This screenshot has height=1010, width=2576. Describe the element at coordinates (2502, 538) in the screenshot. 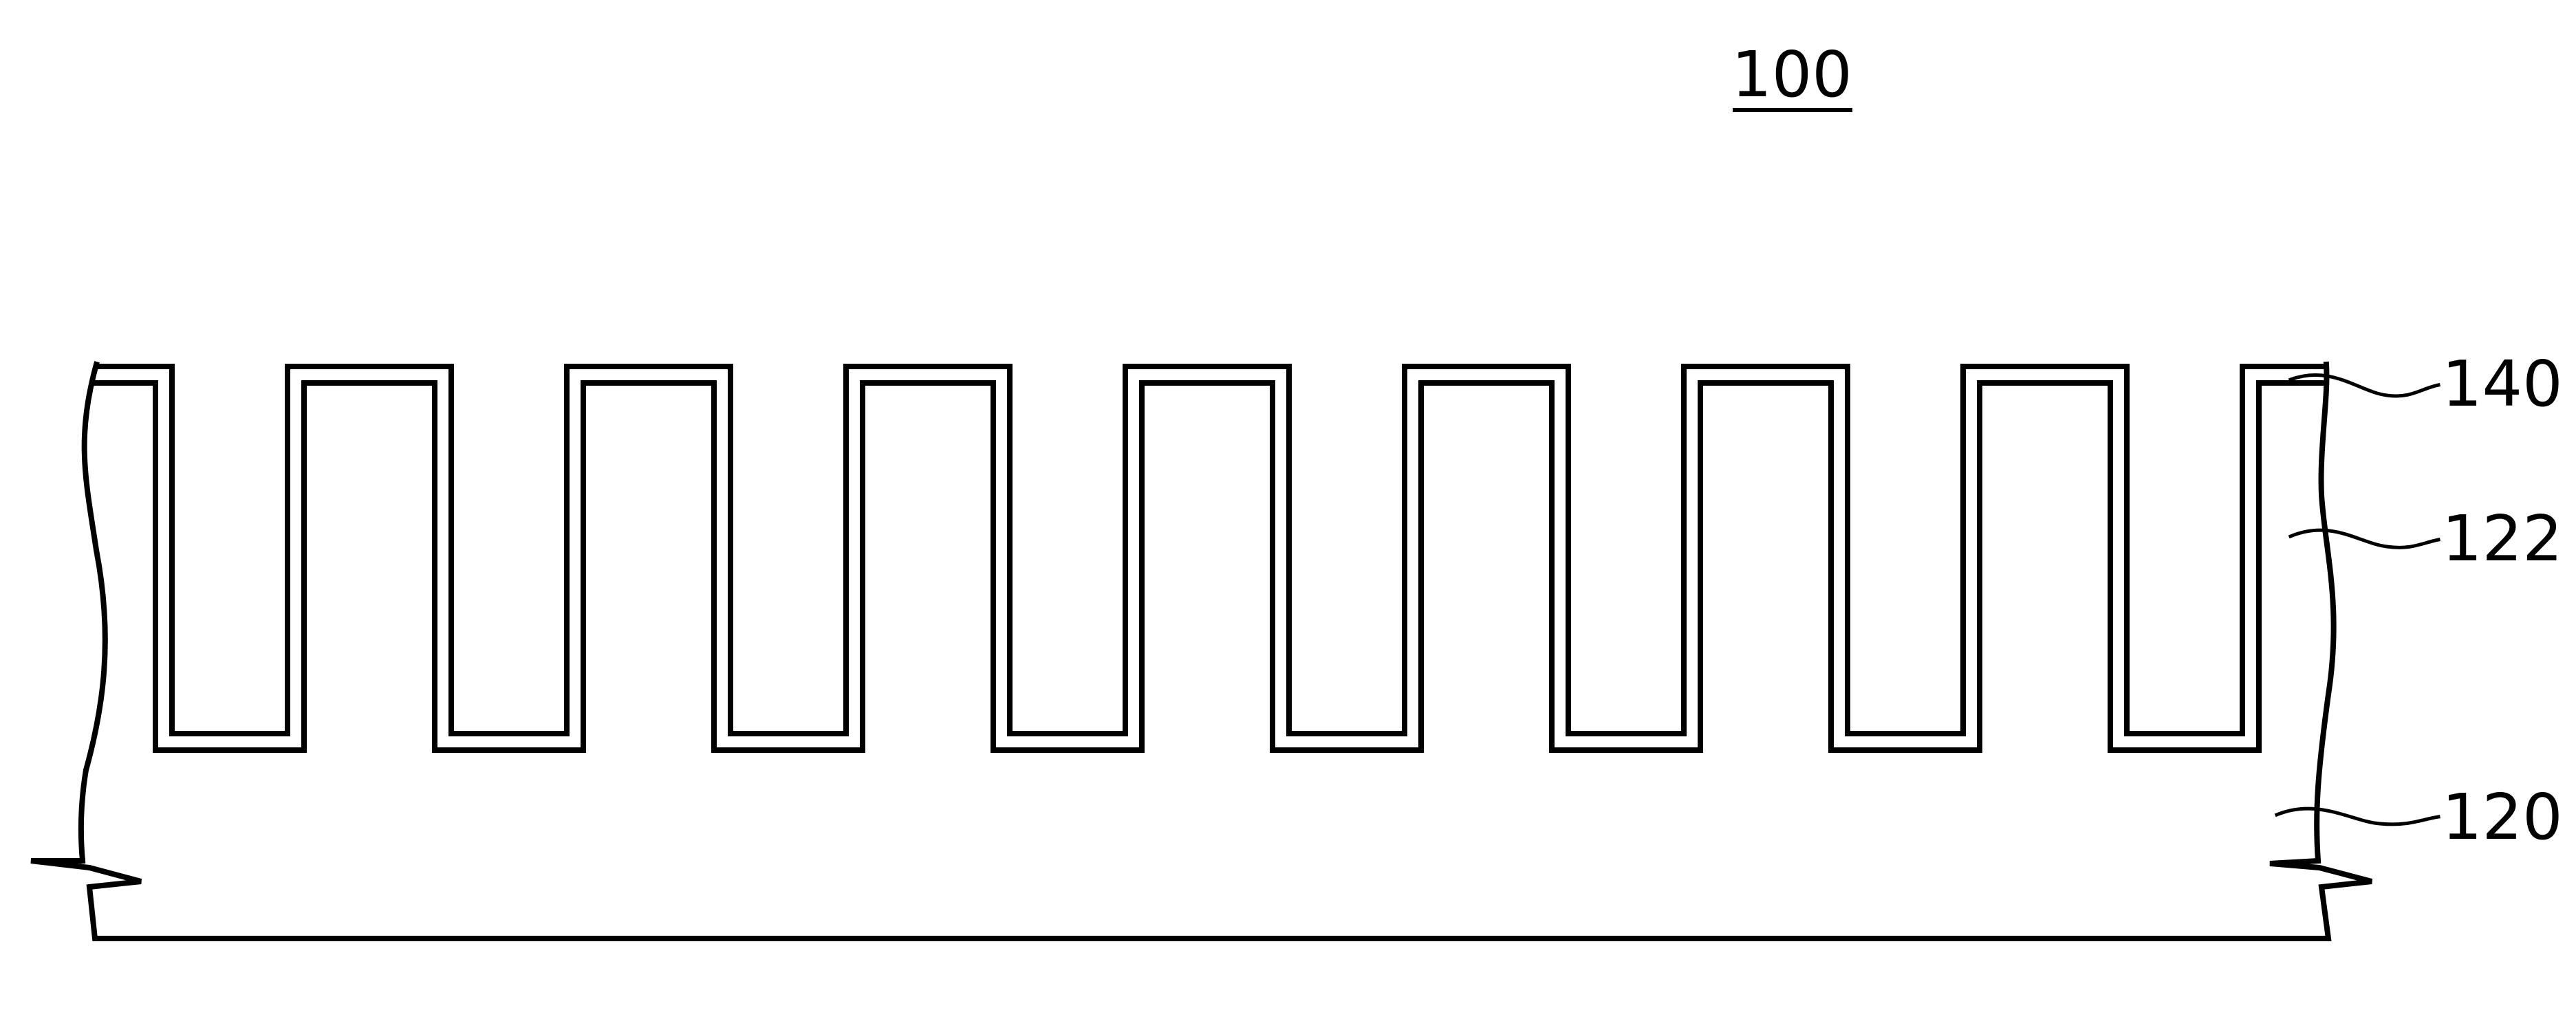

I see `label-122: 122` at that location.